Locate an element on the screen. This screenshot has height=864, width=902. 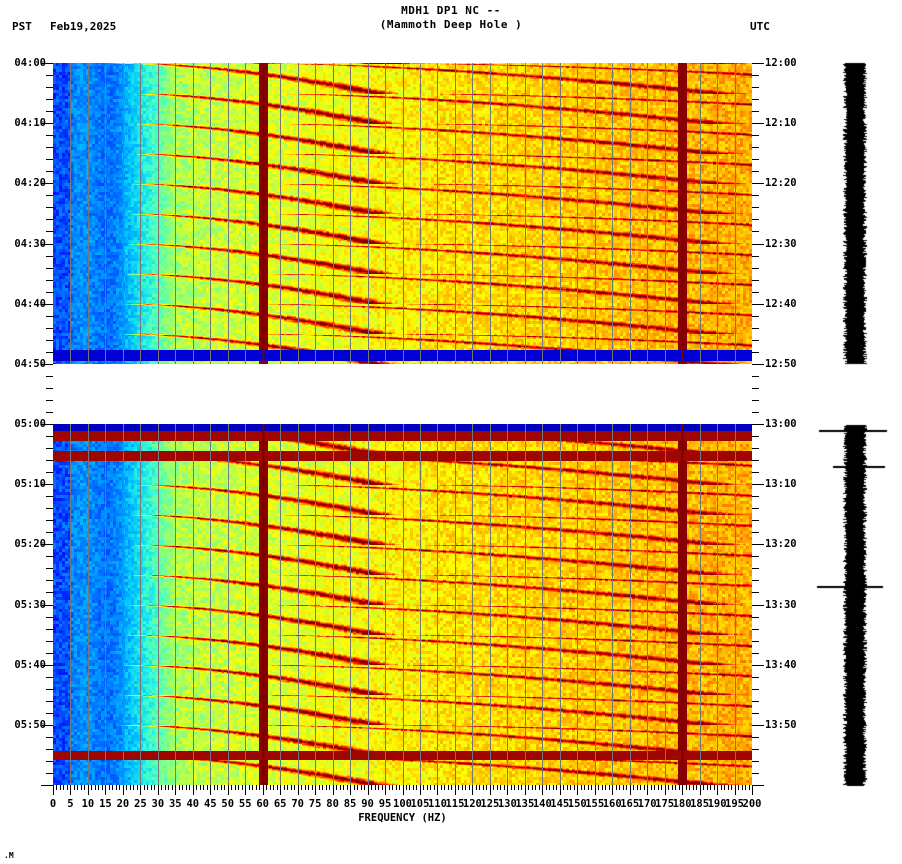
x-axis-label: 160 is located at coordinates (612, 804).